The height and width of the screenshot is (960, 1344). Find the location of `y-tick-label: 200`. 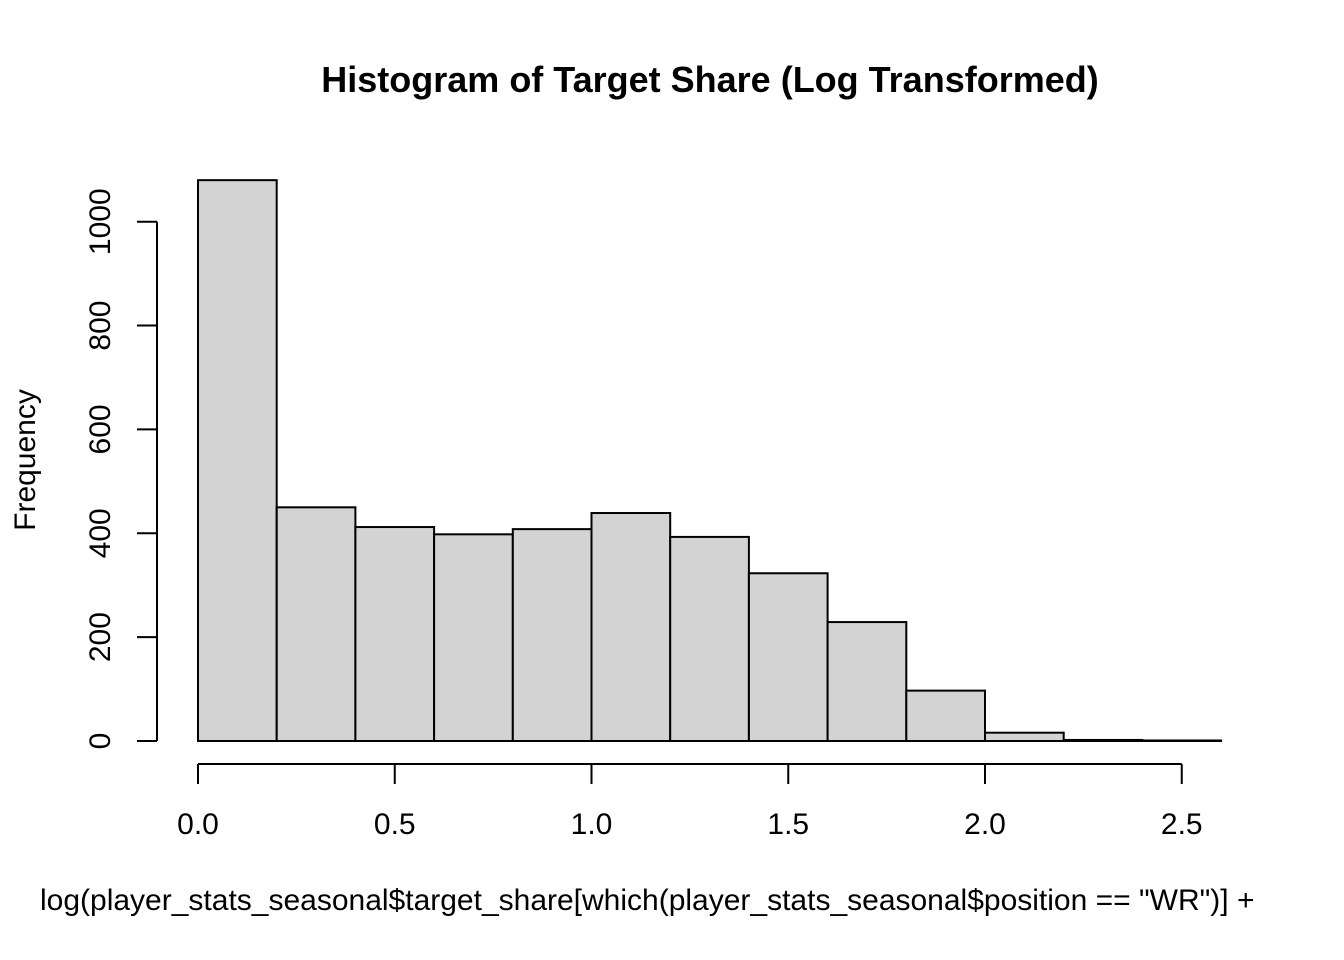

y-tick-label: 200 is located at coordinates (100, 637).